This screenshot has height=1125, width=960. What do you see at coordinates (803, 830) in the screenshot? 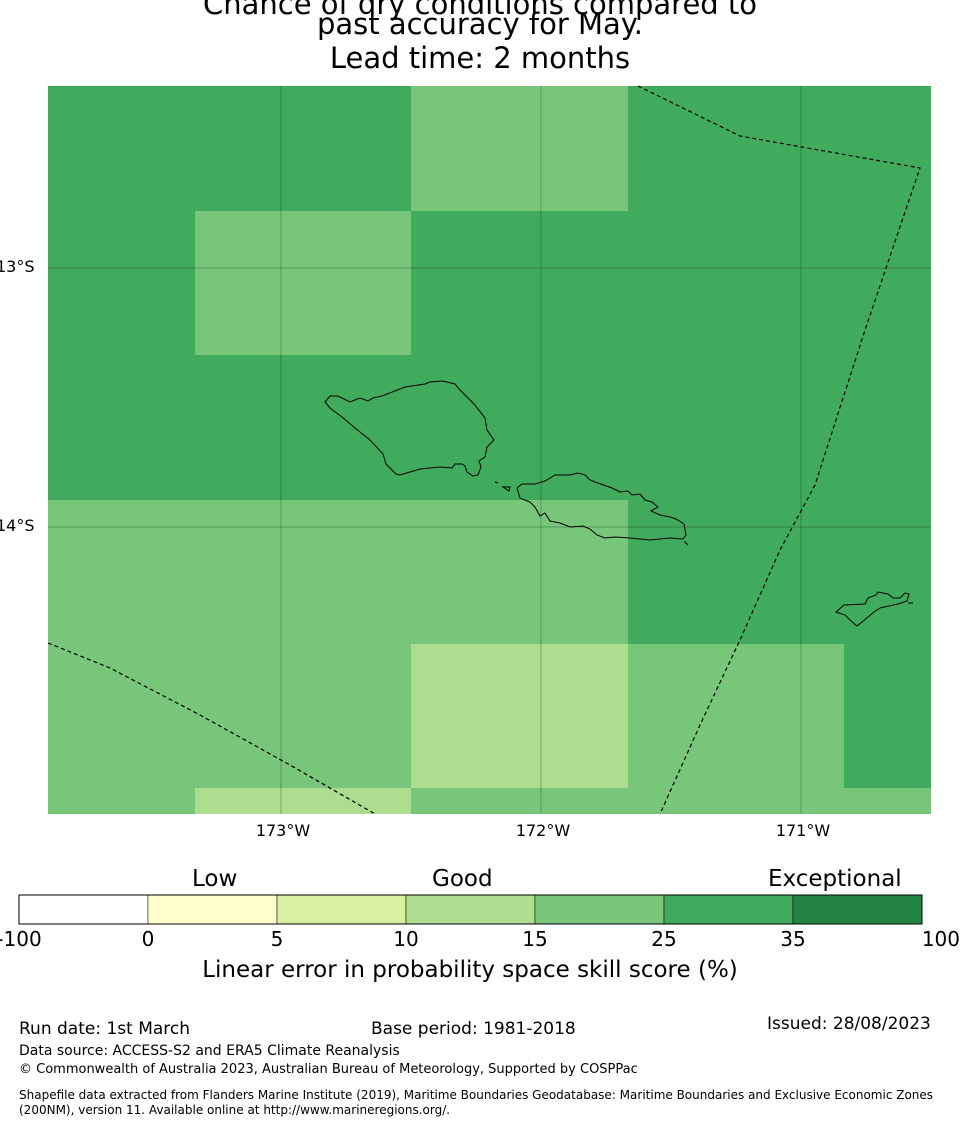
I see `lon-label-171w: 171°W` at bounding box center [803, 830].